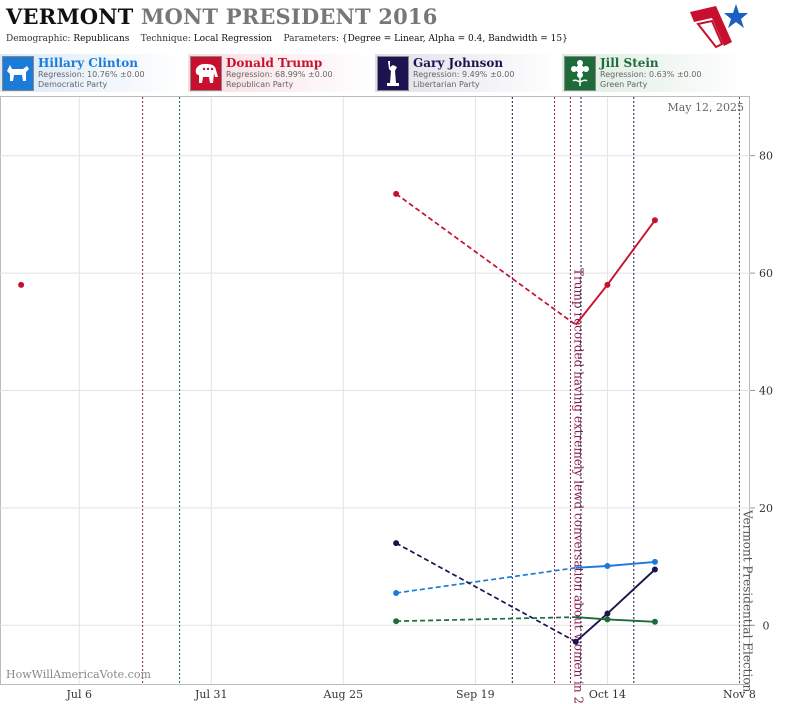 The height and width of the screenshot is (704, 789). I want to click on candidate-party: Republican Party, so click(260, 84).